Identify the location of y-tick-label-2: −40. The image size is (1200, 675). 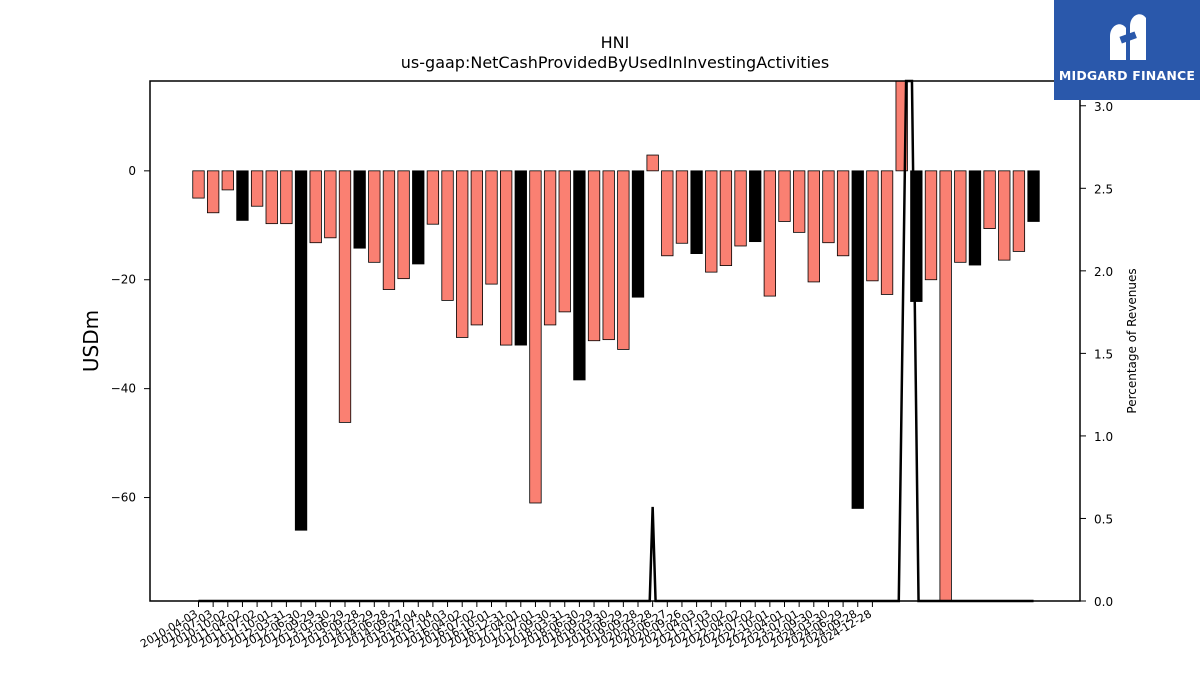
(123, 389).